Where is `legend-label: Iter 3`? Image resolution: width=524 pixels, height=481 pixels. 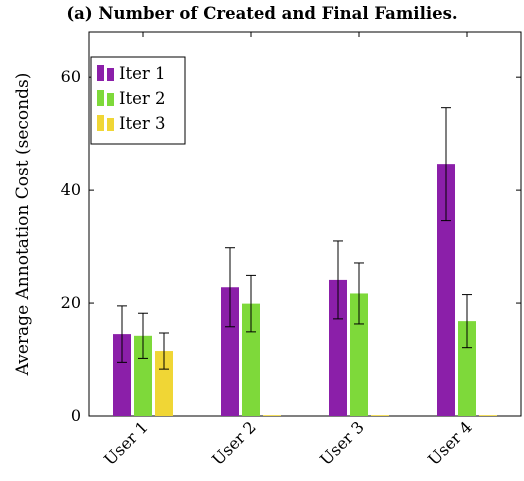
legend-label: Iter 3 is located at coordinates (142, 123).